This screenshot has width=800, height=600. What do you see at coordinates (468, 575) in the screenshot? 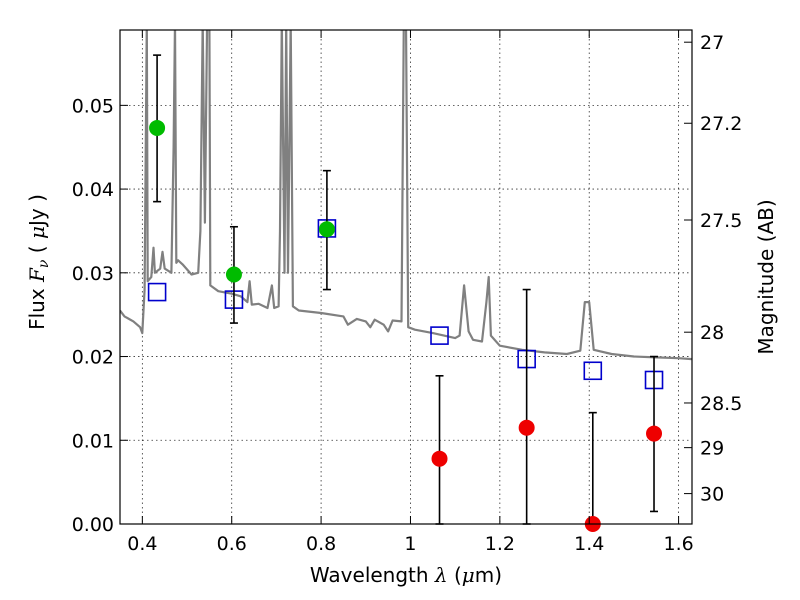
I see `x-axis-title-mu: μ` at bounding box center [468, 575].